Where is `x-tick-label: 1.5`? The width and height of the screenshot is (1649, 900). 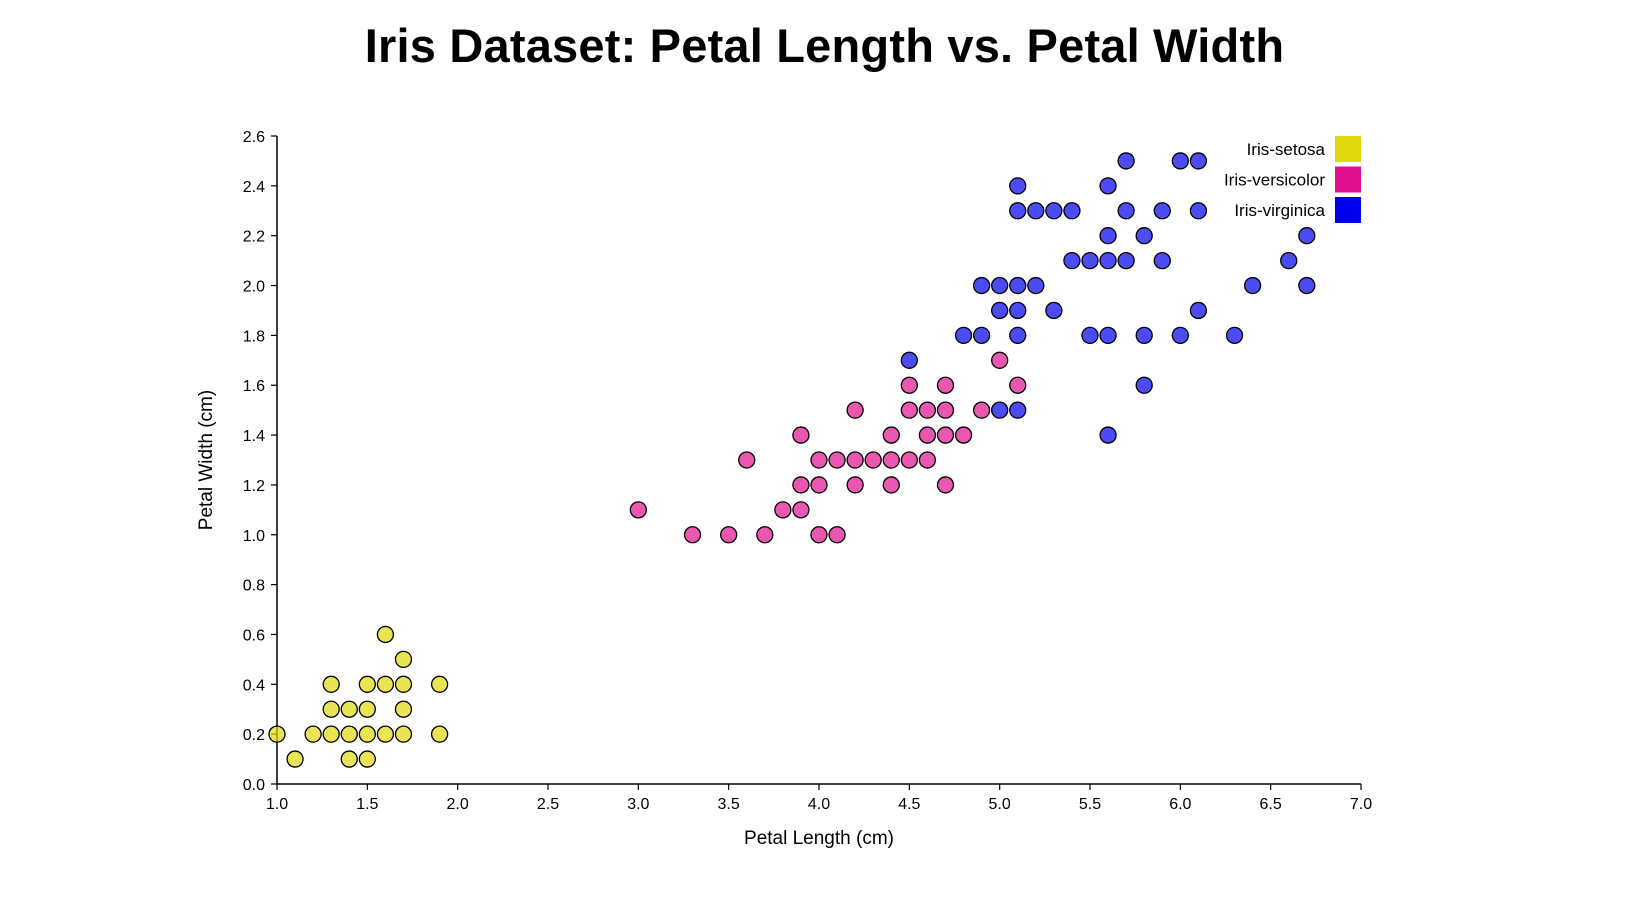 x-tick-label: 1.5 is located at coordinates (367, 804).